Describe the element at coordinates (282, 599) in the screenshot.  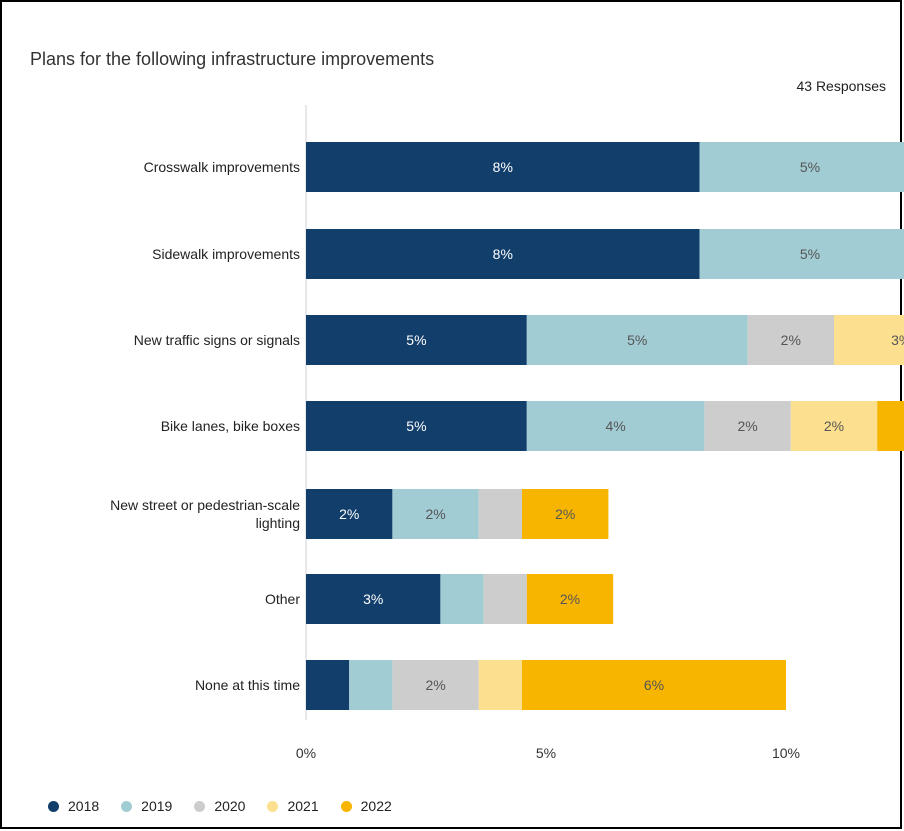
I see `category-label: Other` at that location.